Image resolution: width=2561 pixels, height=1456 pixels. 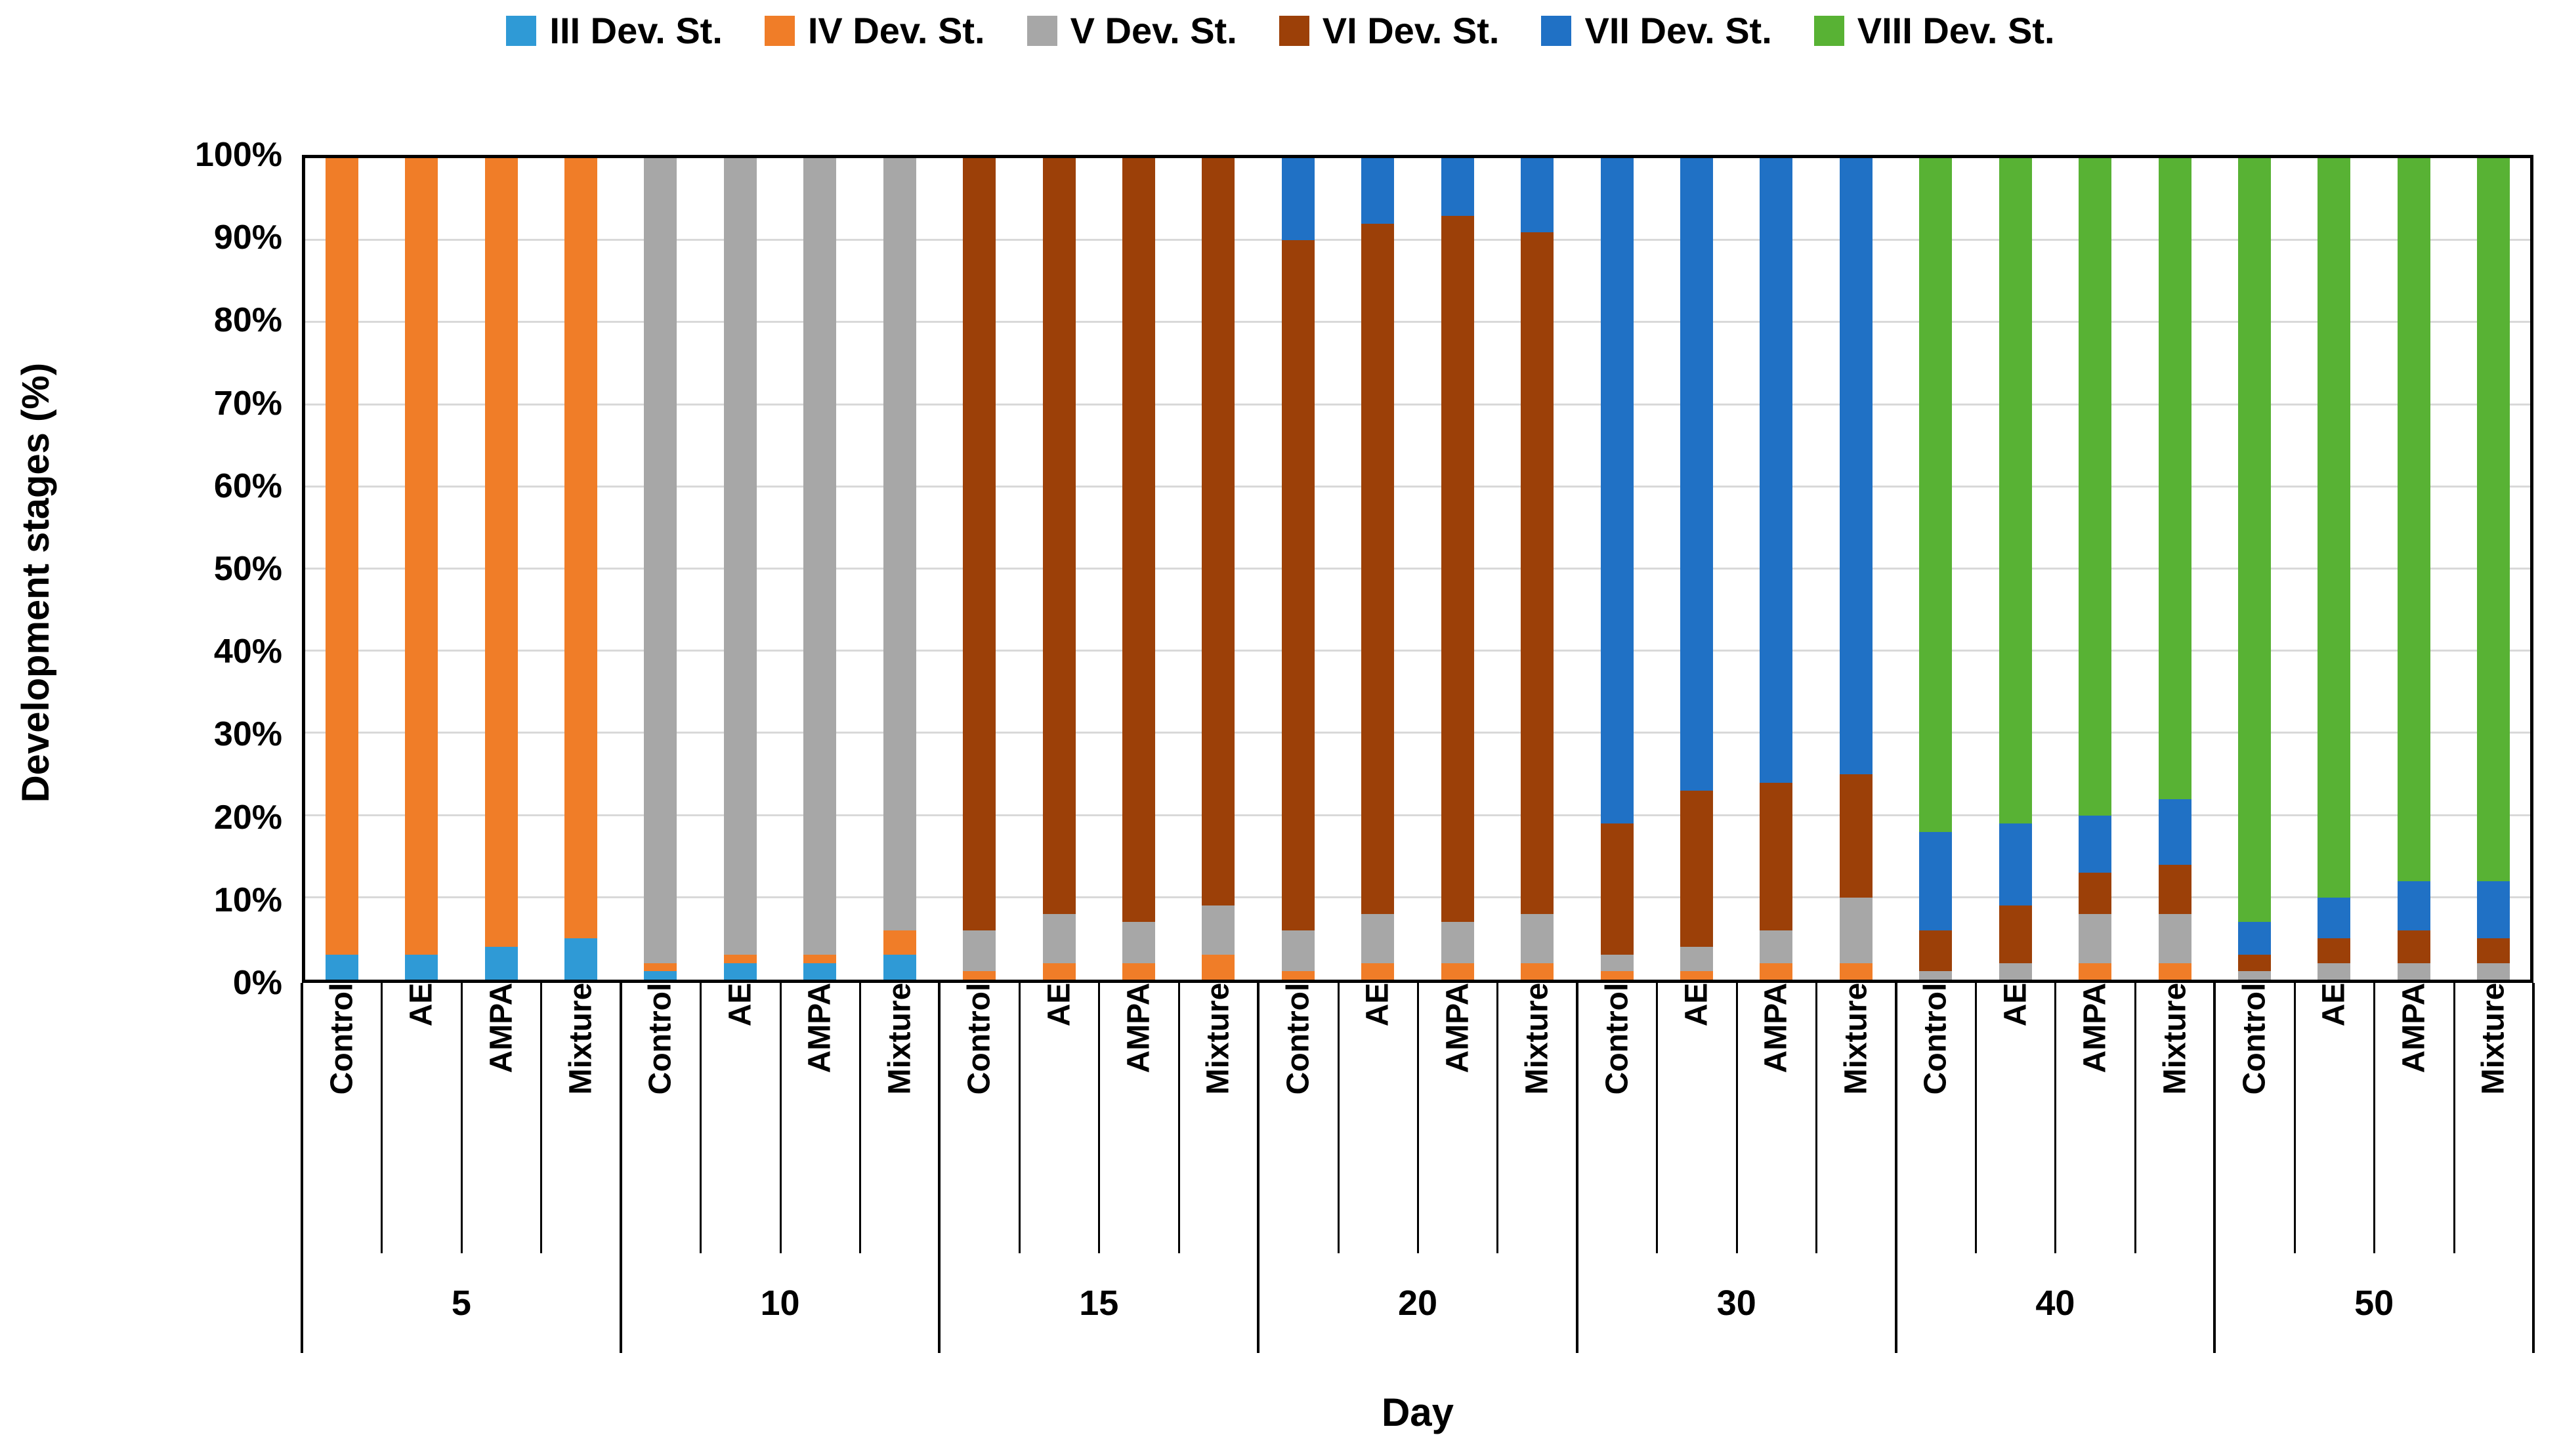 I want to click on day-group-label-15: 15, so click(x=1099, y=1303).